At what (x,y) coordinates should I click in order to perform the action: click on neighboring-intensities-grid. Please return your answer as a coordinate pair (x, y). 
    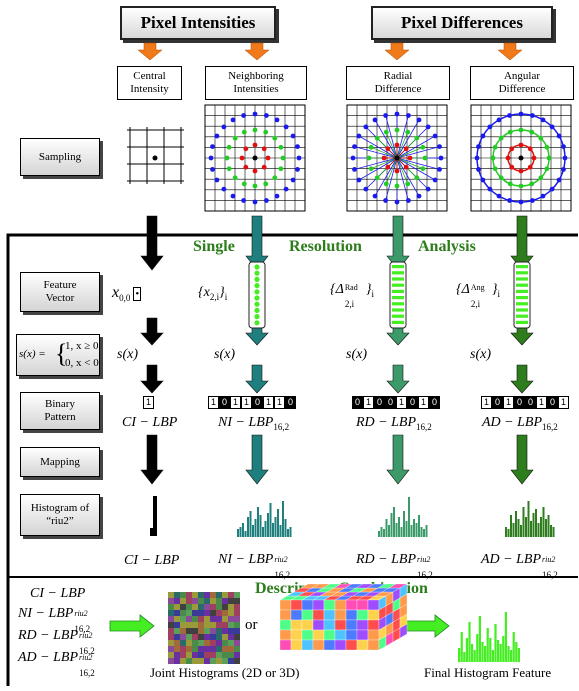
    Looking at the image, I should click on (255, 158).